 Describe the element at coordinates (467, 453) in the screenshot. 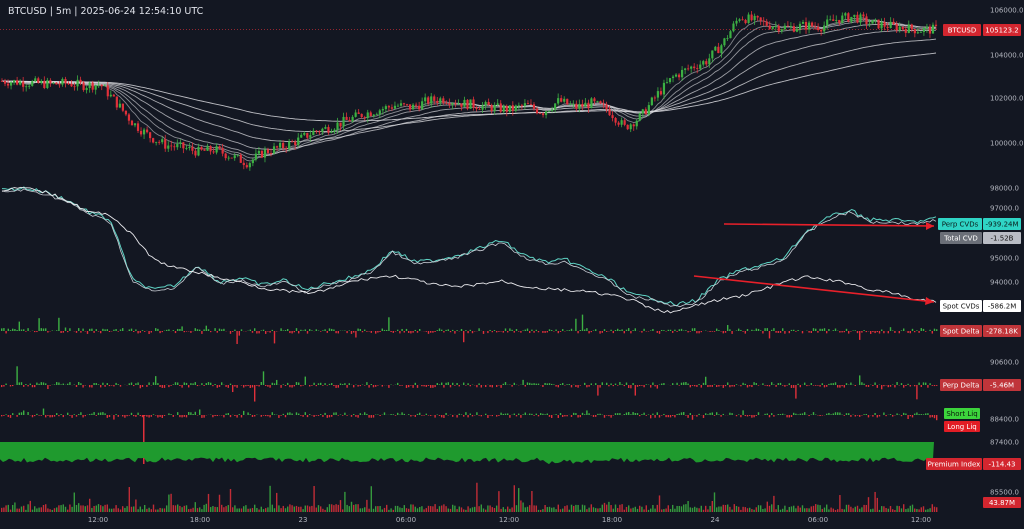

I see `premium-area` at that location.